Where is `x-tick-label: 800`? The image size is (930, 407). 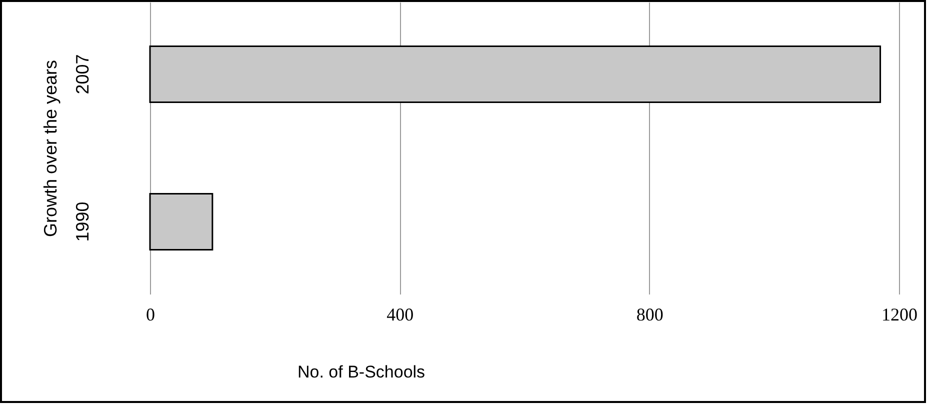 x-tick-label: 800 is located at coordinates (650, 314).